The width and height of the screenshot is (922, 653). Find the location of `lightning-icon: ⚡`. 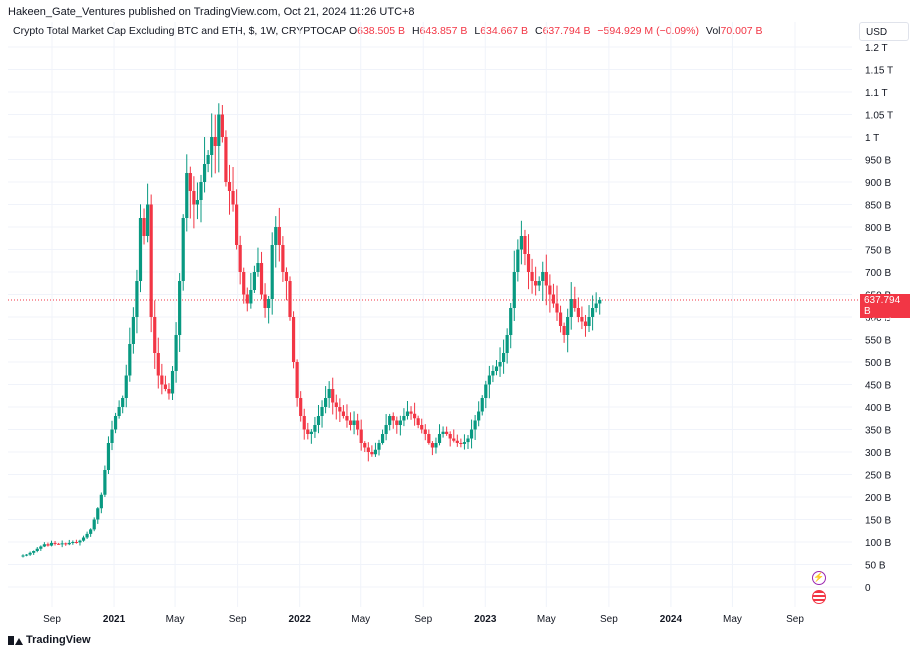

lightning-icon: ⚡ is located at coordinates (819, 578).